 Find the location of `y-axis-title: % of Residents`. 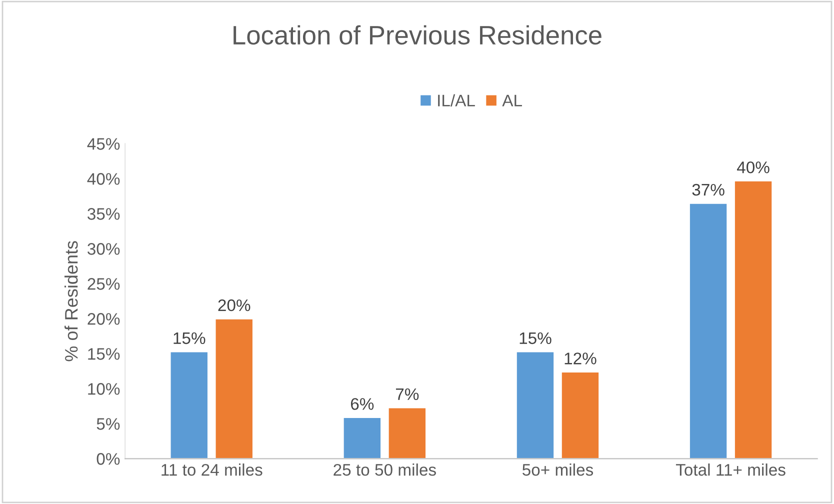

y-axis-title: % of Residents is located at coordinates (71, 301).